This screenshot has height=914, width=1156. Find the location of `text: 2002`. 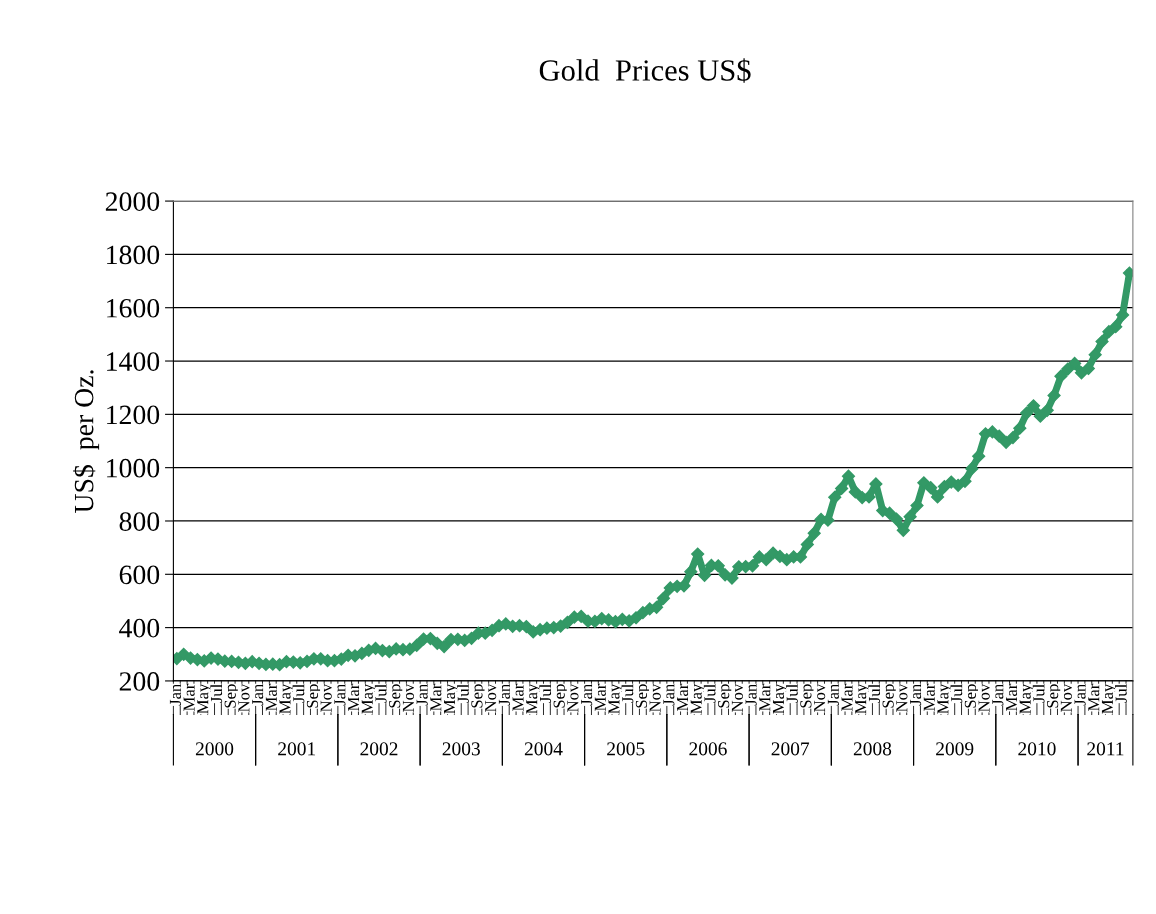

text: 2002 is located at coordinates (379, 749).